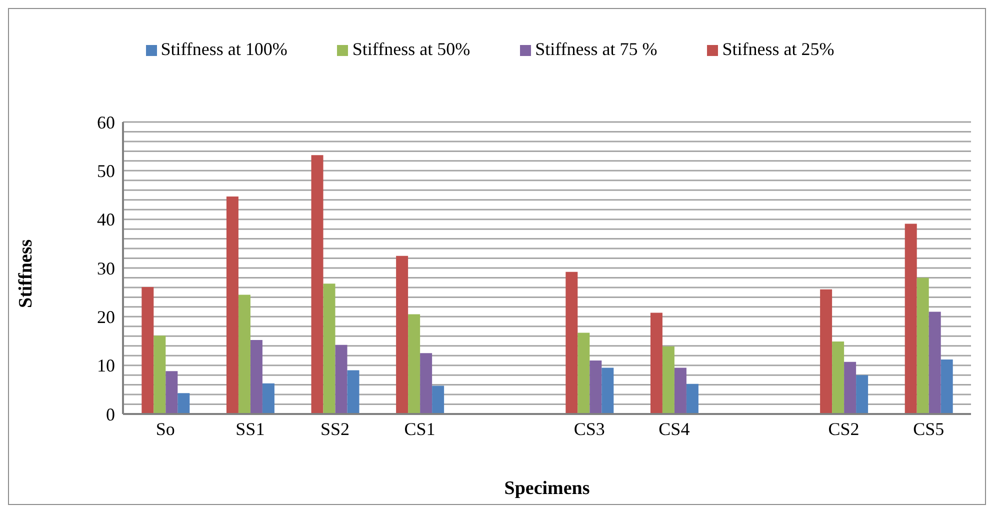 This screenshot has height=511, width=994. What do you see at coordinates (106, 268) in the screenshot?
I see `y-tick-label: 30` at bounding box center [106, 268].